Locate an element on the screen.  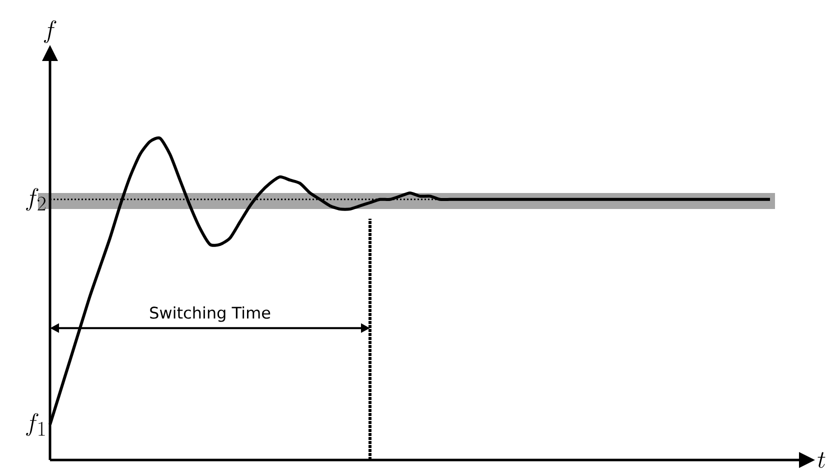
annotation: Switching Time is located at coordinates (210, 314).